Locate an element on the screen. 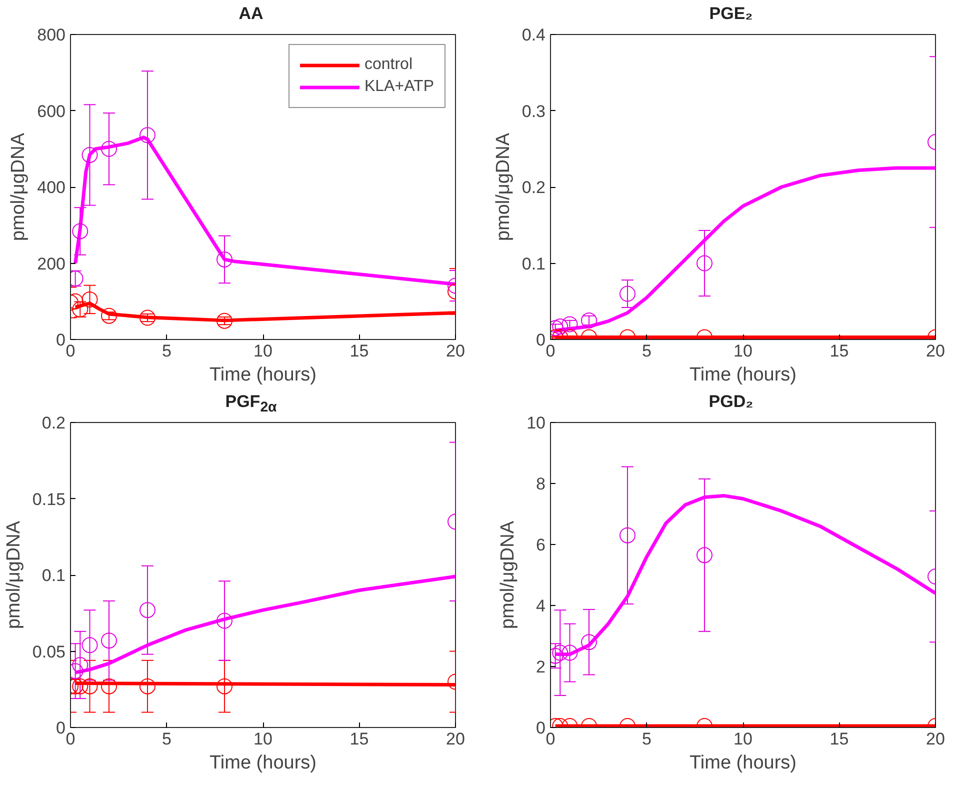  y-tick-label: 6 is located at coordinates (541, 545).